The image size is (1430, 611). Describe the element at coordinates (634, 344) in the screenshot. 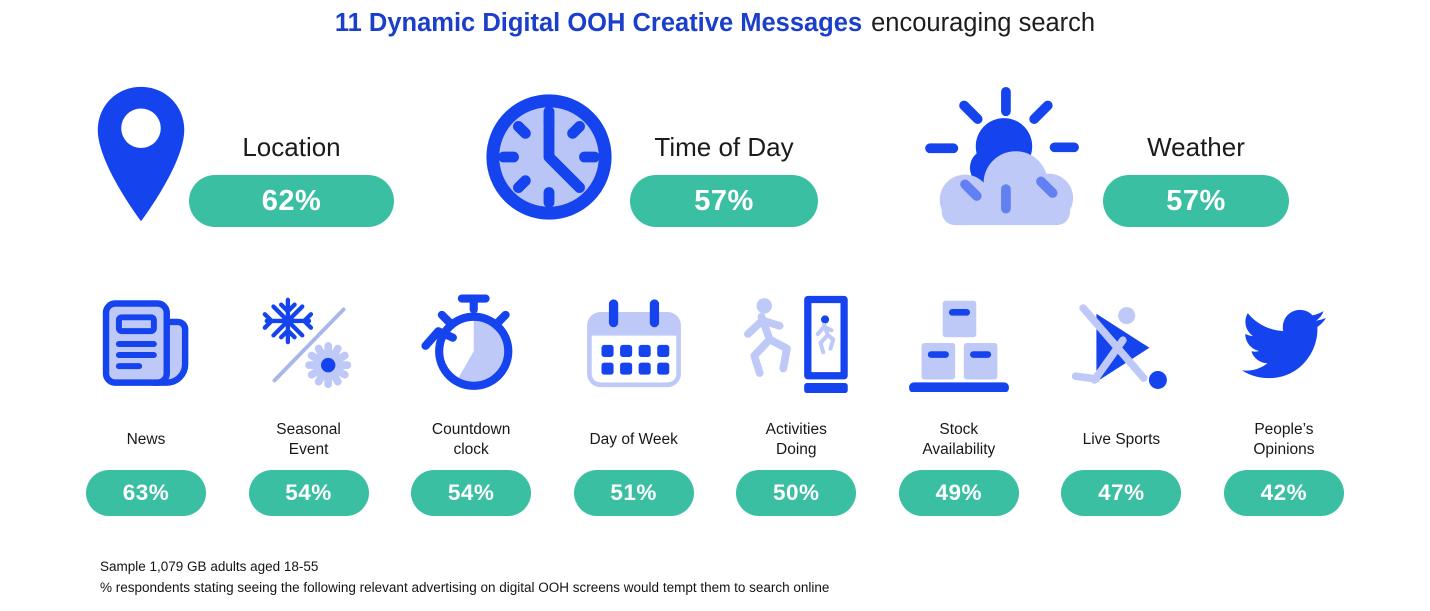

I see `calendar-icon` at that location.